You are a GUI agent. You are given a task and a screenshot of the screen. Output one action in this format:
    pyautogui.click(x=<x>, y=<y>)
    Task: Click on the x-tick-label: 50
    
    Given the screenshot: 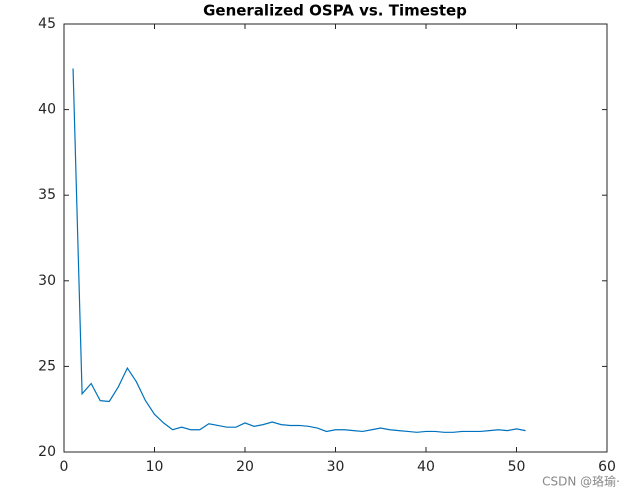 What is the action you would take?
    pyautogui.click(x=517, y=467)
    